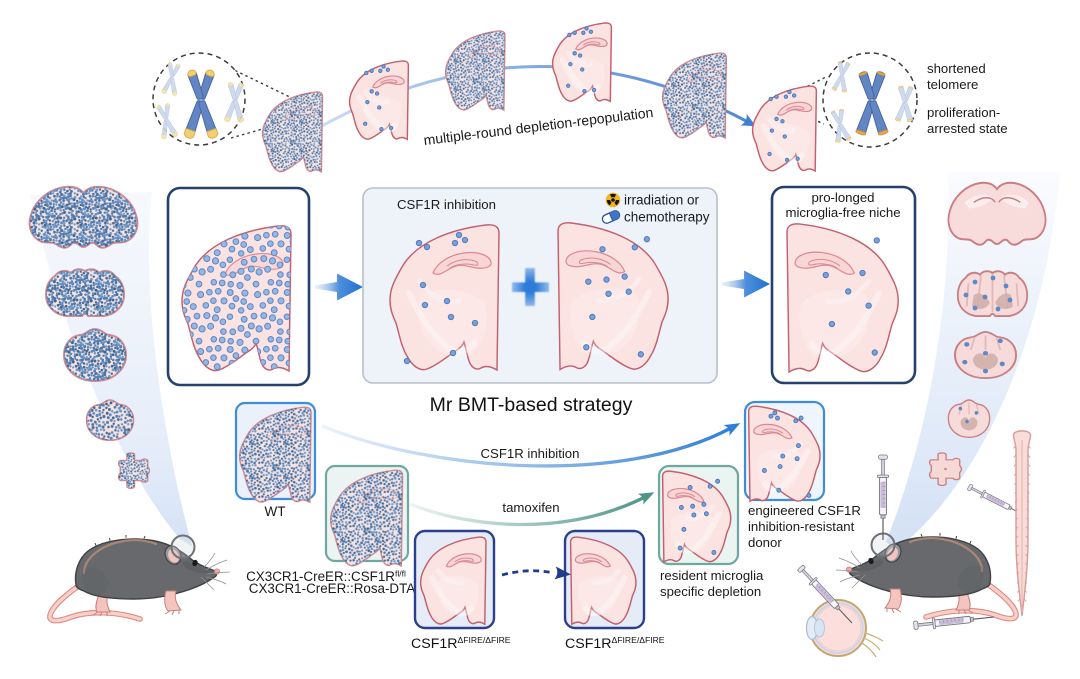 This screenshot has width=1080, height=679. I want to click on svg-text: engineered CSF1R, so click(804, 510).